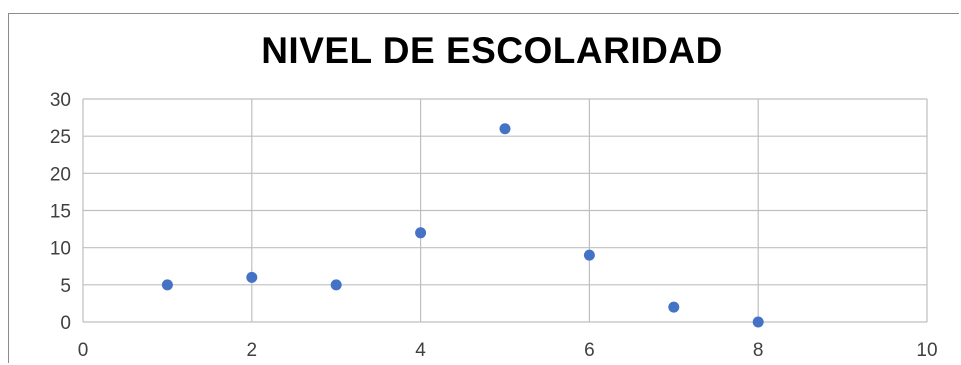  What do you see at coordinates (589, 350) in the screenshot?
I see `x-tick-label: 6` at bounding box center [589, 350].